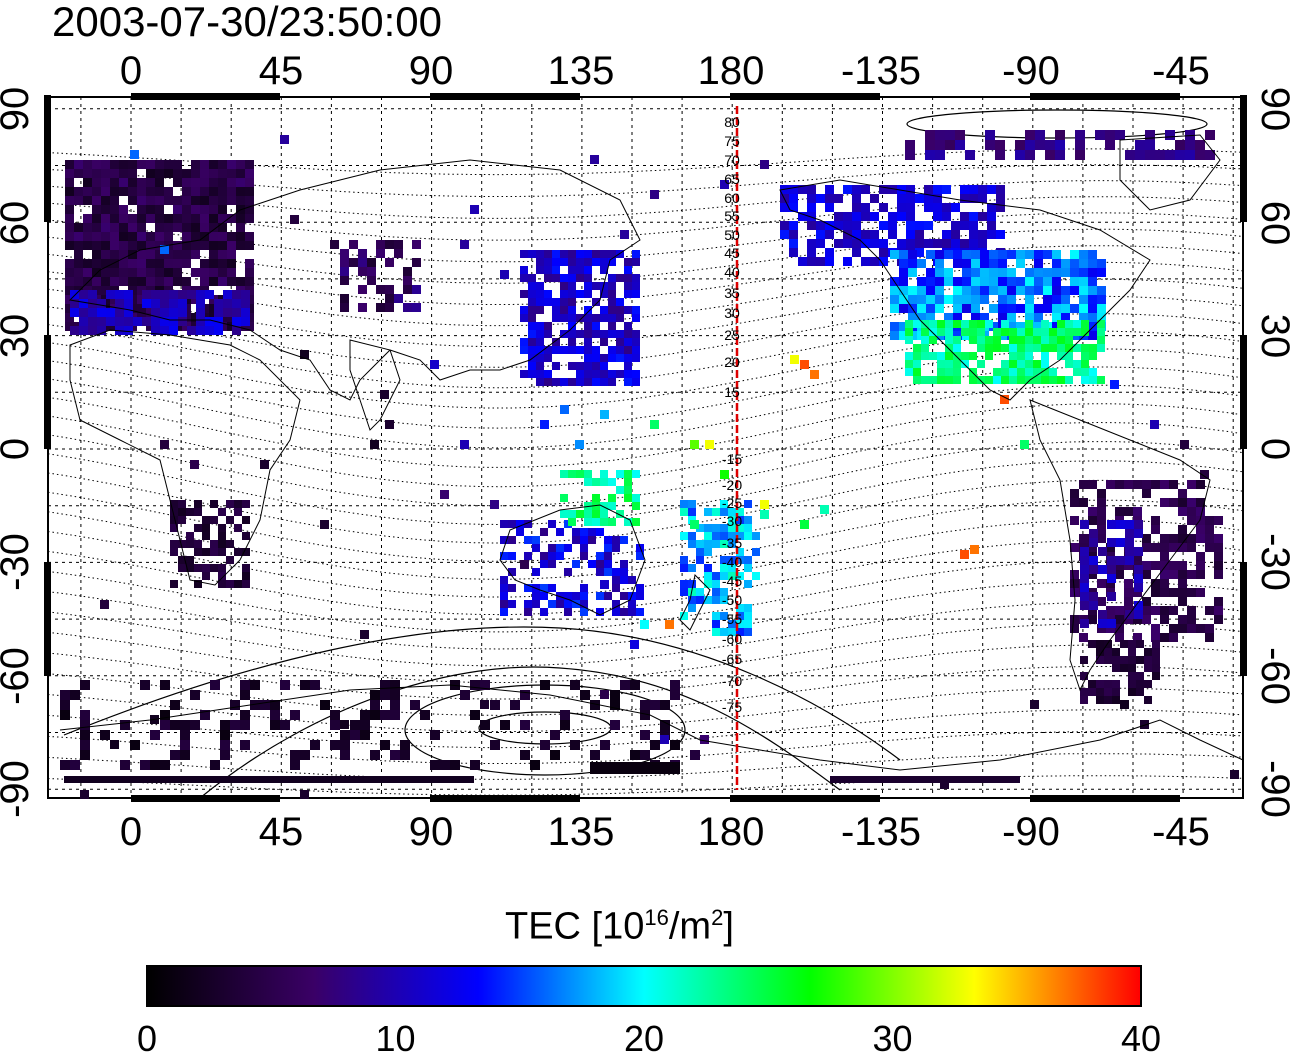 The image size is (1292, 1060). Describe the element at coordinates (732, 335) in the screenshot. I see `mlat-label: 25` at that location.